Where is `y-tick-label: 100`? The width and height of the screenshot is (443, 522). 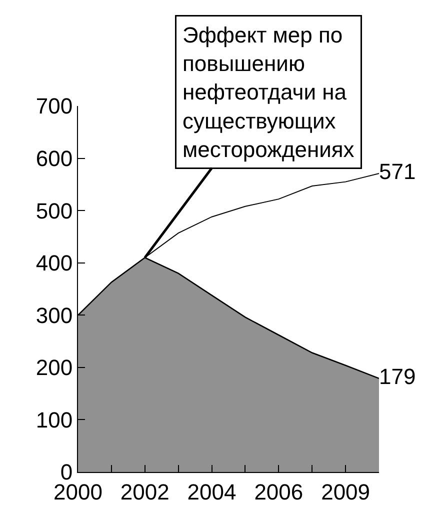
y-tick-label: 100 is located at coordinates (54, 419).